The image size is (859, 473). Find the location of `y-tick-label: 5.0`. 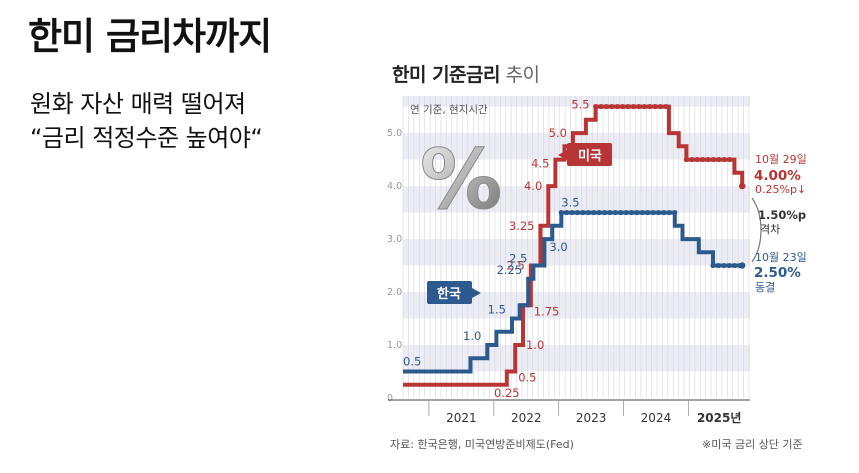

y-tick-label: 5.0 is located at coordinates (394, 133).